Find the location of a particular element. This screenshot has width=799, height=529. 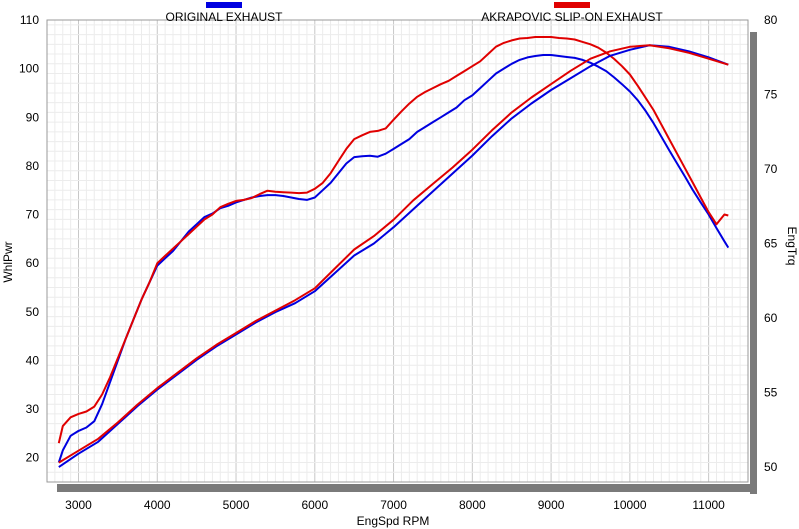

y-right-tick-label: 50 is located at coordinates (771, 467).